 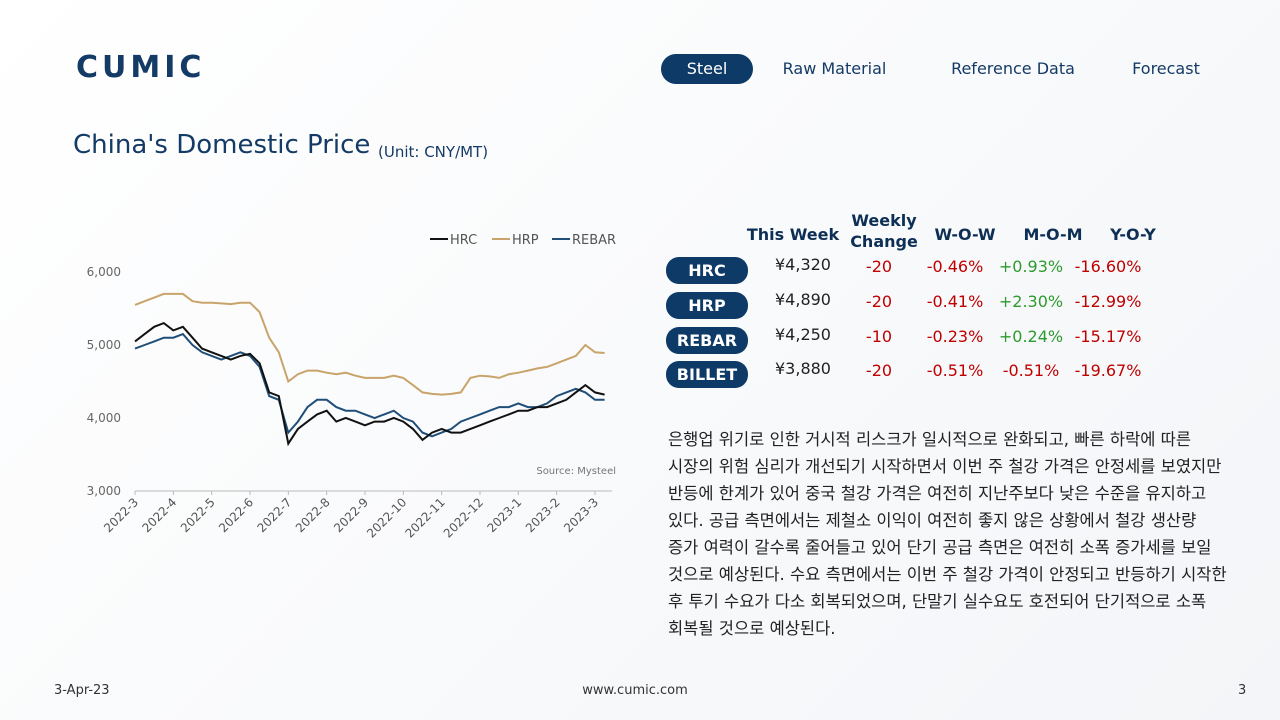 I want to click on table-cell: +0.93%, so click(x=1031, y=266).